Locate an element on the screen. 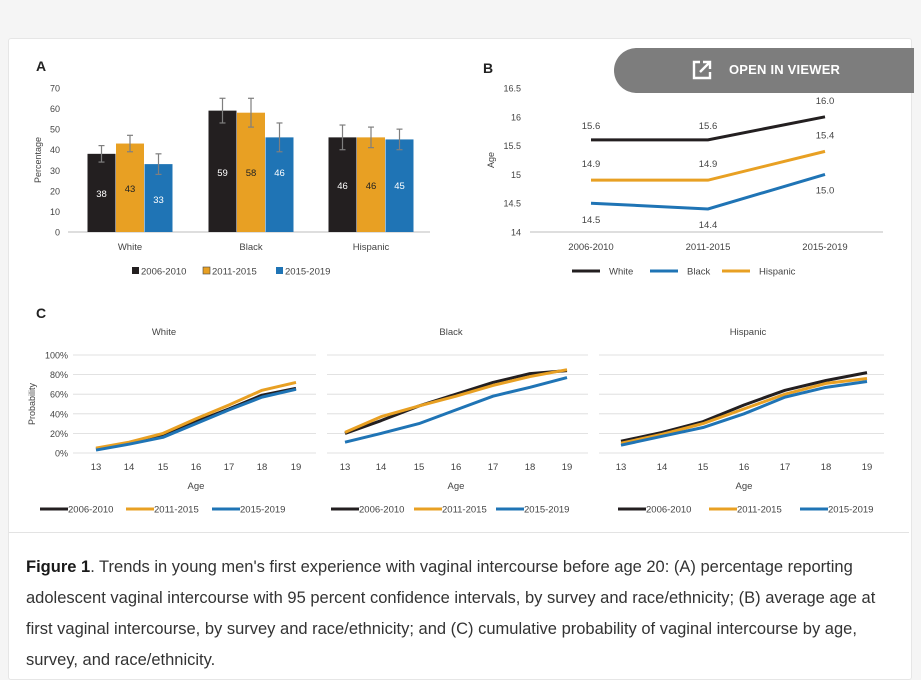  panel-a-data-label: 59 is located at coordinates (222, 173).